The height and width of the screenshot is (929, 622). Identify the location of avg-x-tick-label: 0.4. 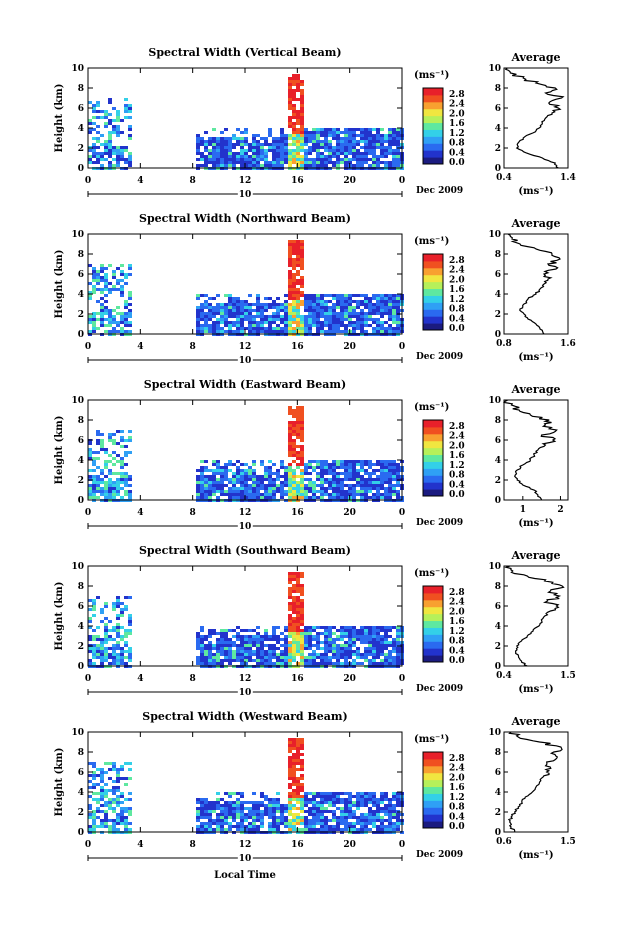
(504, 676).